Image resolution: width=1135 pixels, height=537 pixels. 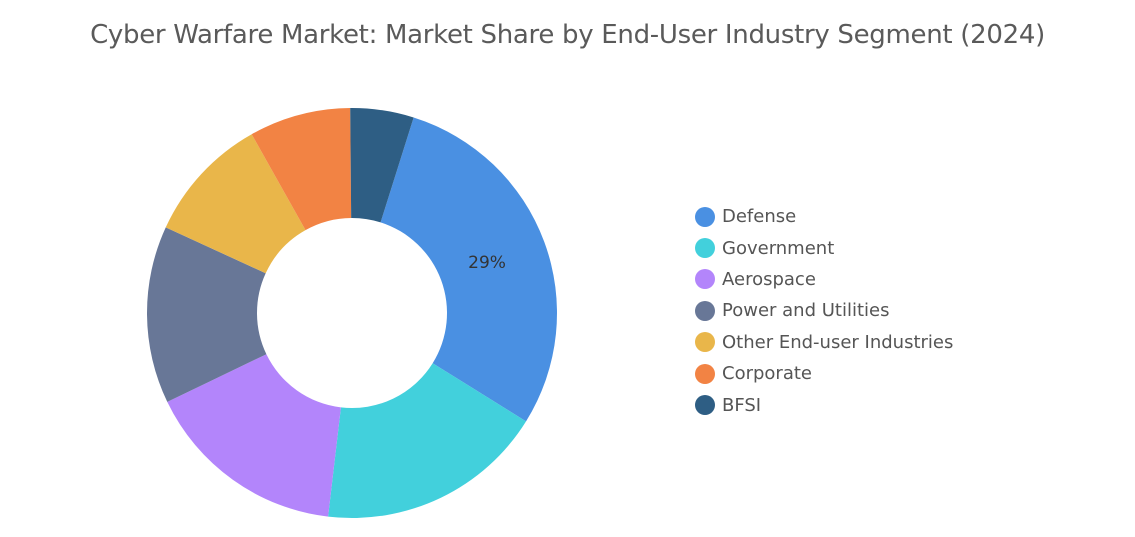 I want to click on legend-item: Corporate, so click(x=824, y=373).